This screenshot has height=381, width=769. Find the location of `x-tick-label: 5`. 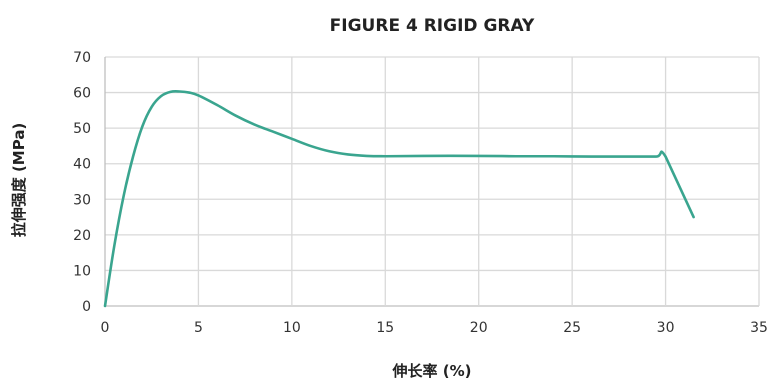

x-tick-label: 5 is located at coordinates (198, 328).